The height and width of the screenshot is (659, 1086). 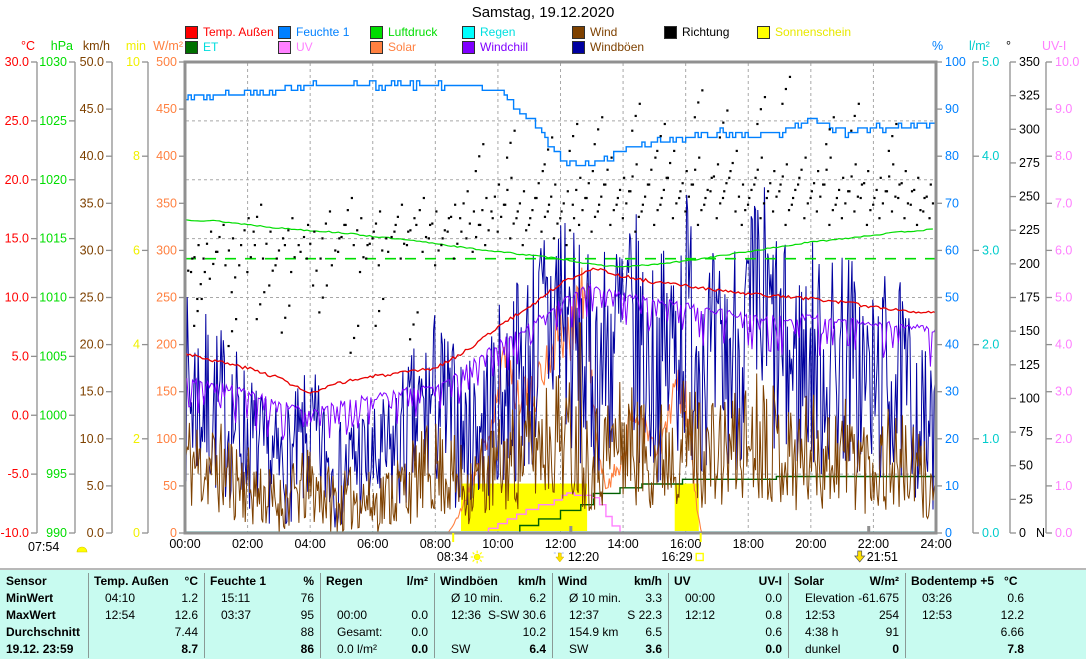 I want to click on table-row: 00:00 0.0, so click(x=382, y=615).